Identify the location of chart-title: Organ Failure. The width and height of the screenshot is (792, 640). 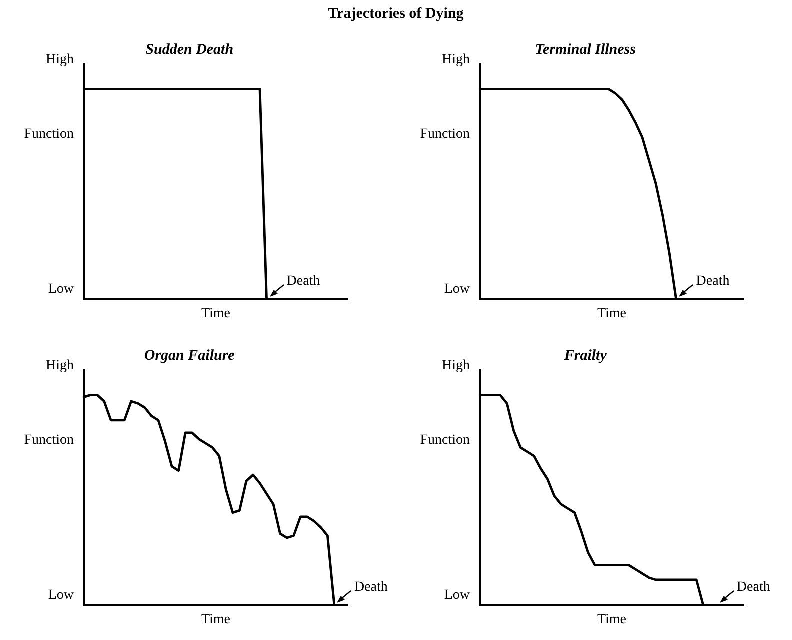
(190, 356).